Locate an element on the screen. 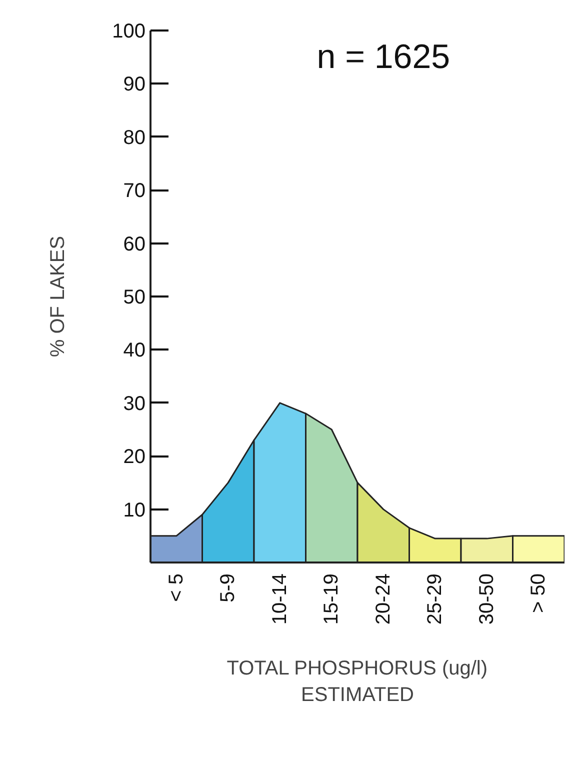 This screenshot has height=782, width=566. x-tick-label: 5-9 is located at coordinates (228, 588).